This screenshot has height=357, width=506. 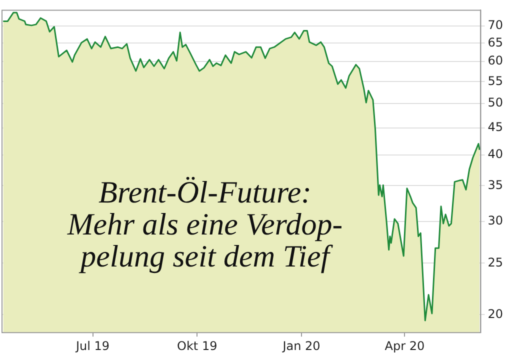 What do you see at coordinates (496, 81) in the screenshot?
I see `y-tick-label: 55` at bounding box center [496, 81].